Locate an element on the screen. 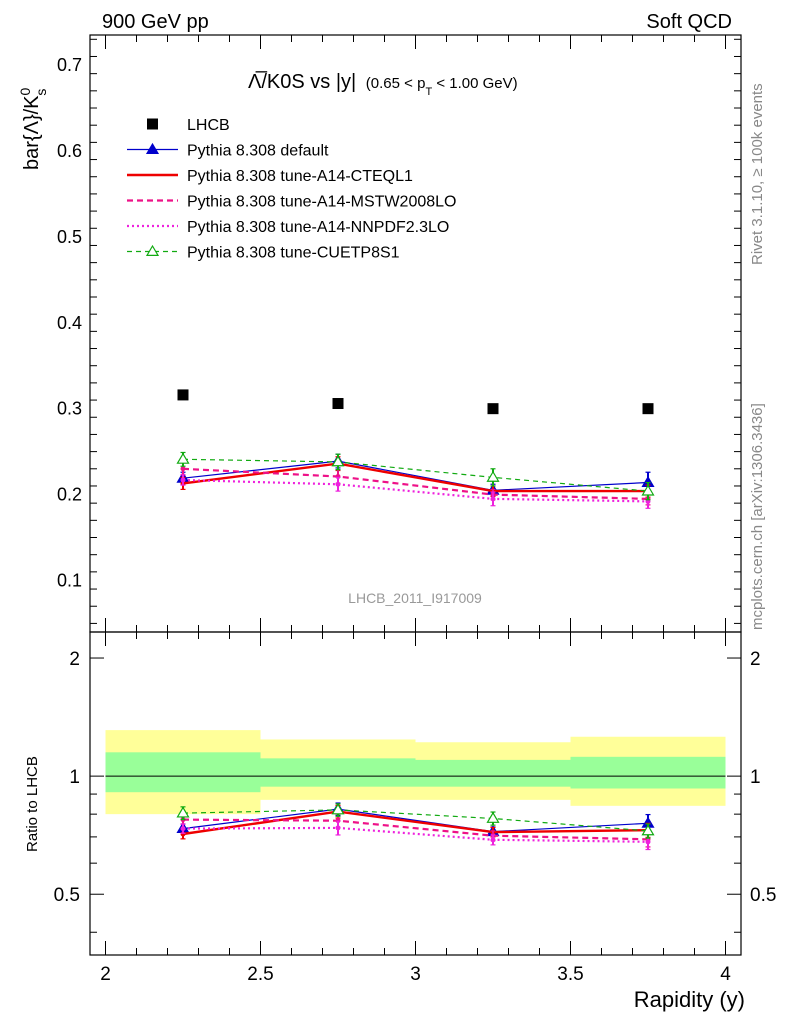  x-tick-label: 3 is located at coordinates (415, 974).